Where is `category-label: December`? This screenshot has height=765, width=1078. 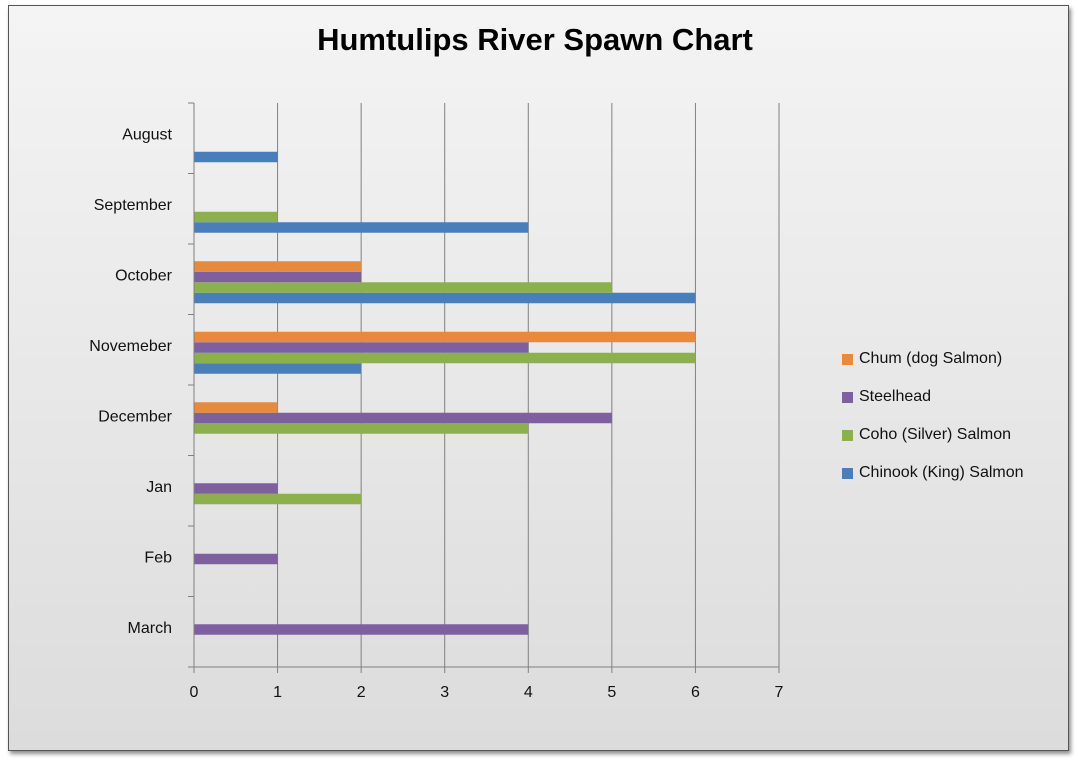 category-label: December is located at coordinates (135, 416).